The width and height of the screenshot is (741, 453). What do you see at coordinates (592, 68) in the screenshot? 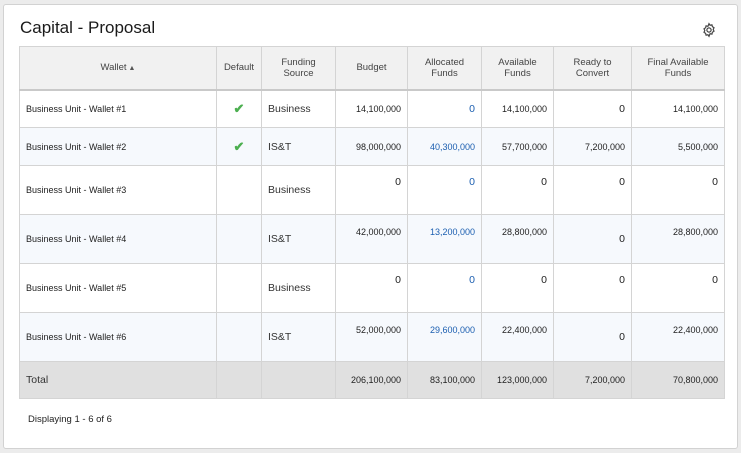
I see `column-header-ready-to-convert: Ready to Convert` at bounding box center [592, 68].